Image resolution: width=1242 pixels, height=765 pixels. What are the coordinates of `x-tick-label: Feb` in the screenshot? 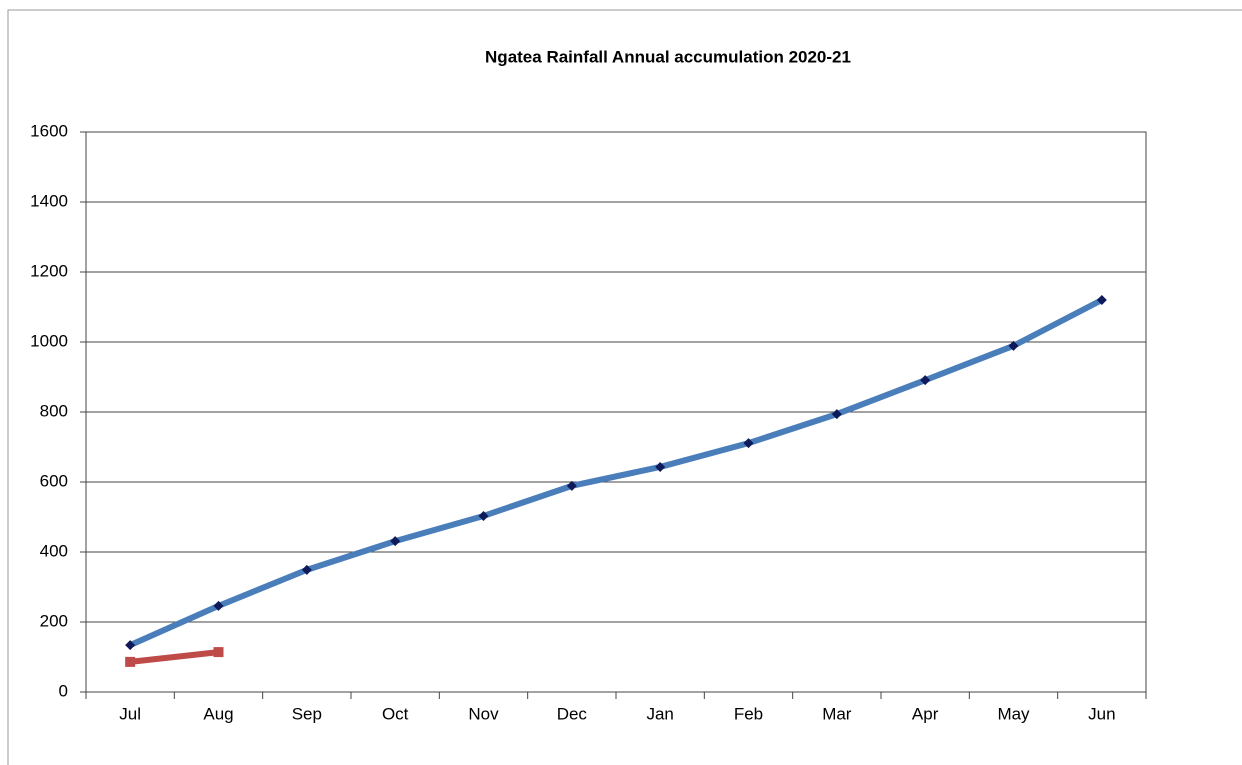 It's located at (748, 713).